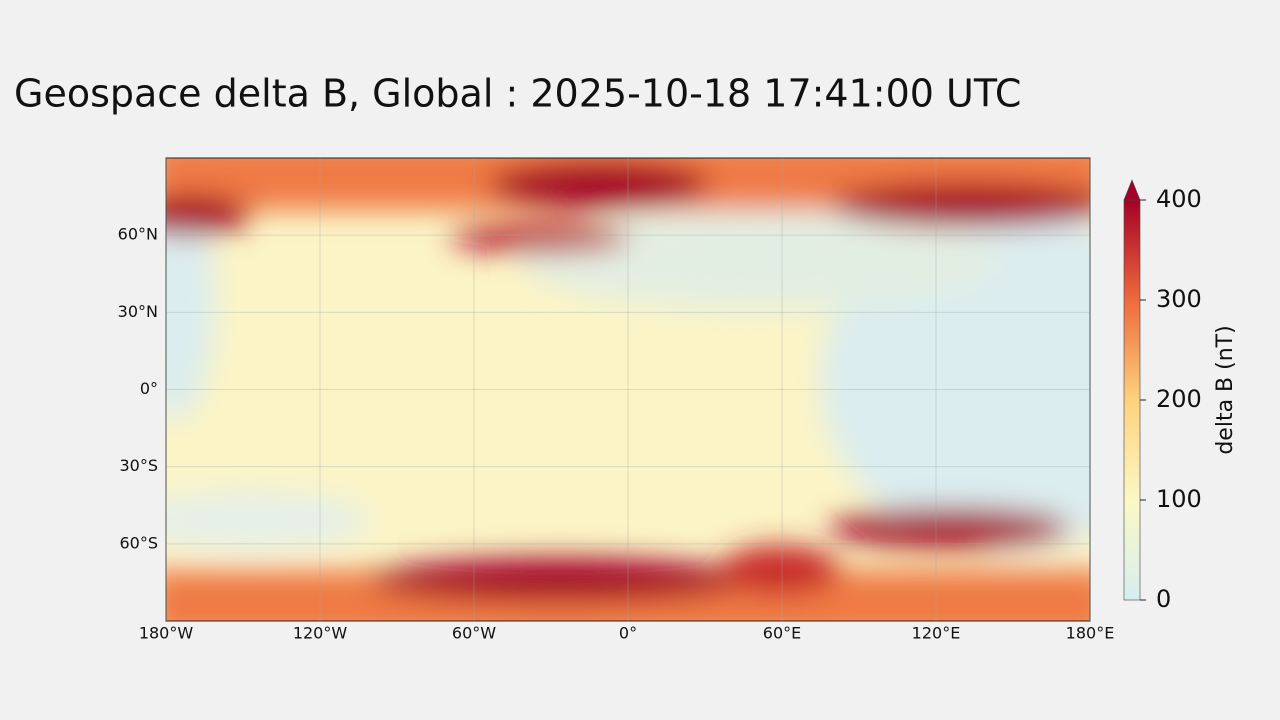 The image size is (1280, 720). What do you see at coordinates (166, 633) in the screenshot?
I see `x-tick-label: 180°W` at bounding box center [166, 633].